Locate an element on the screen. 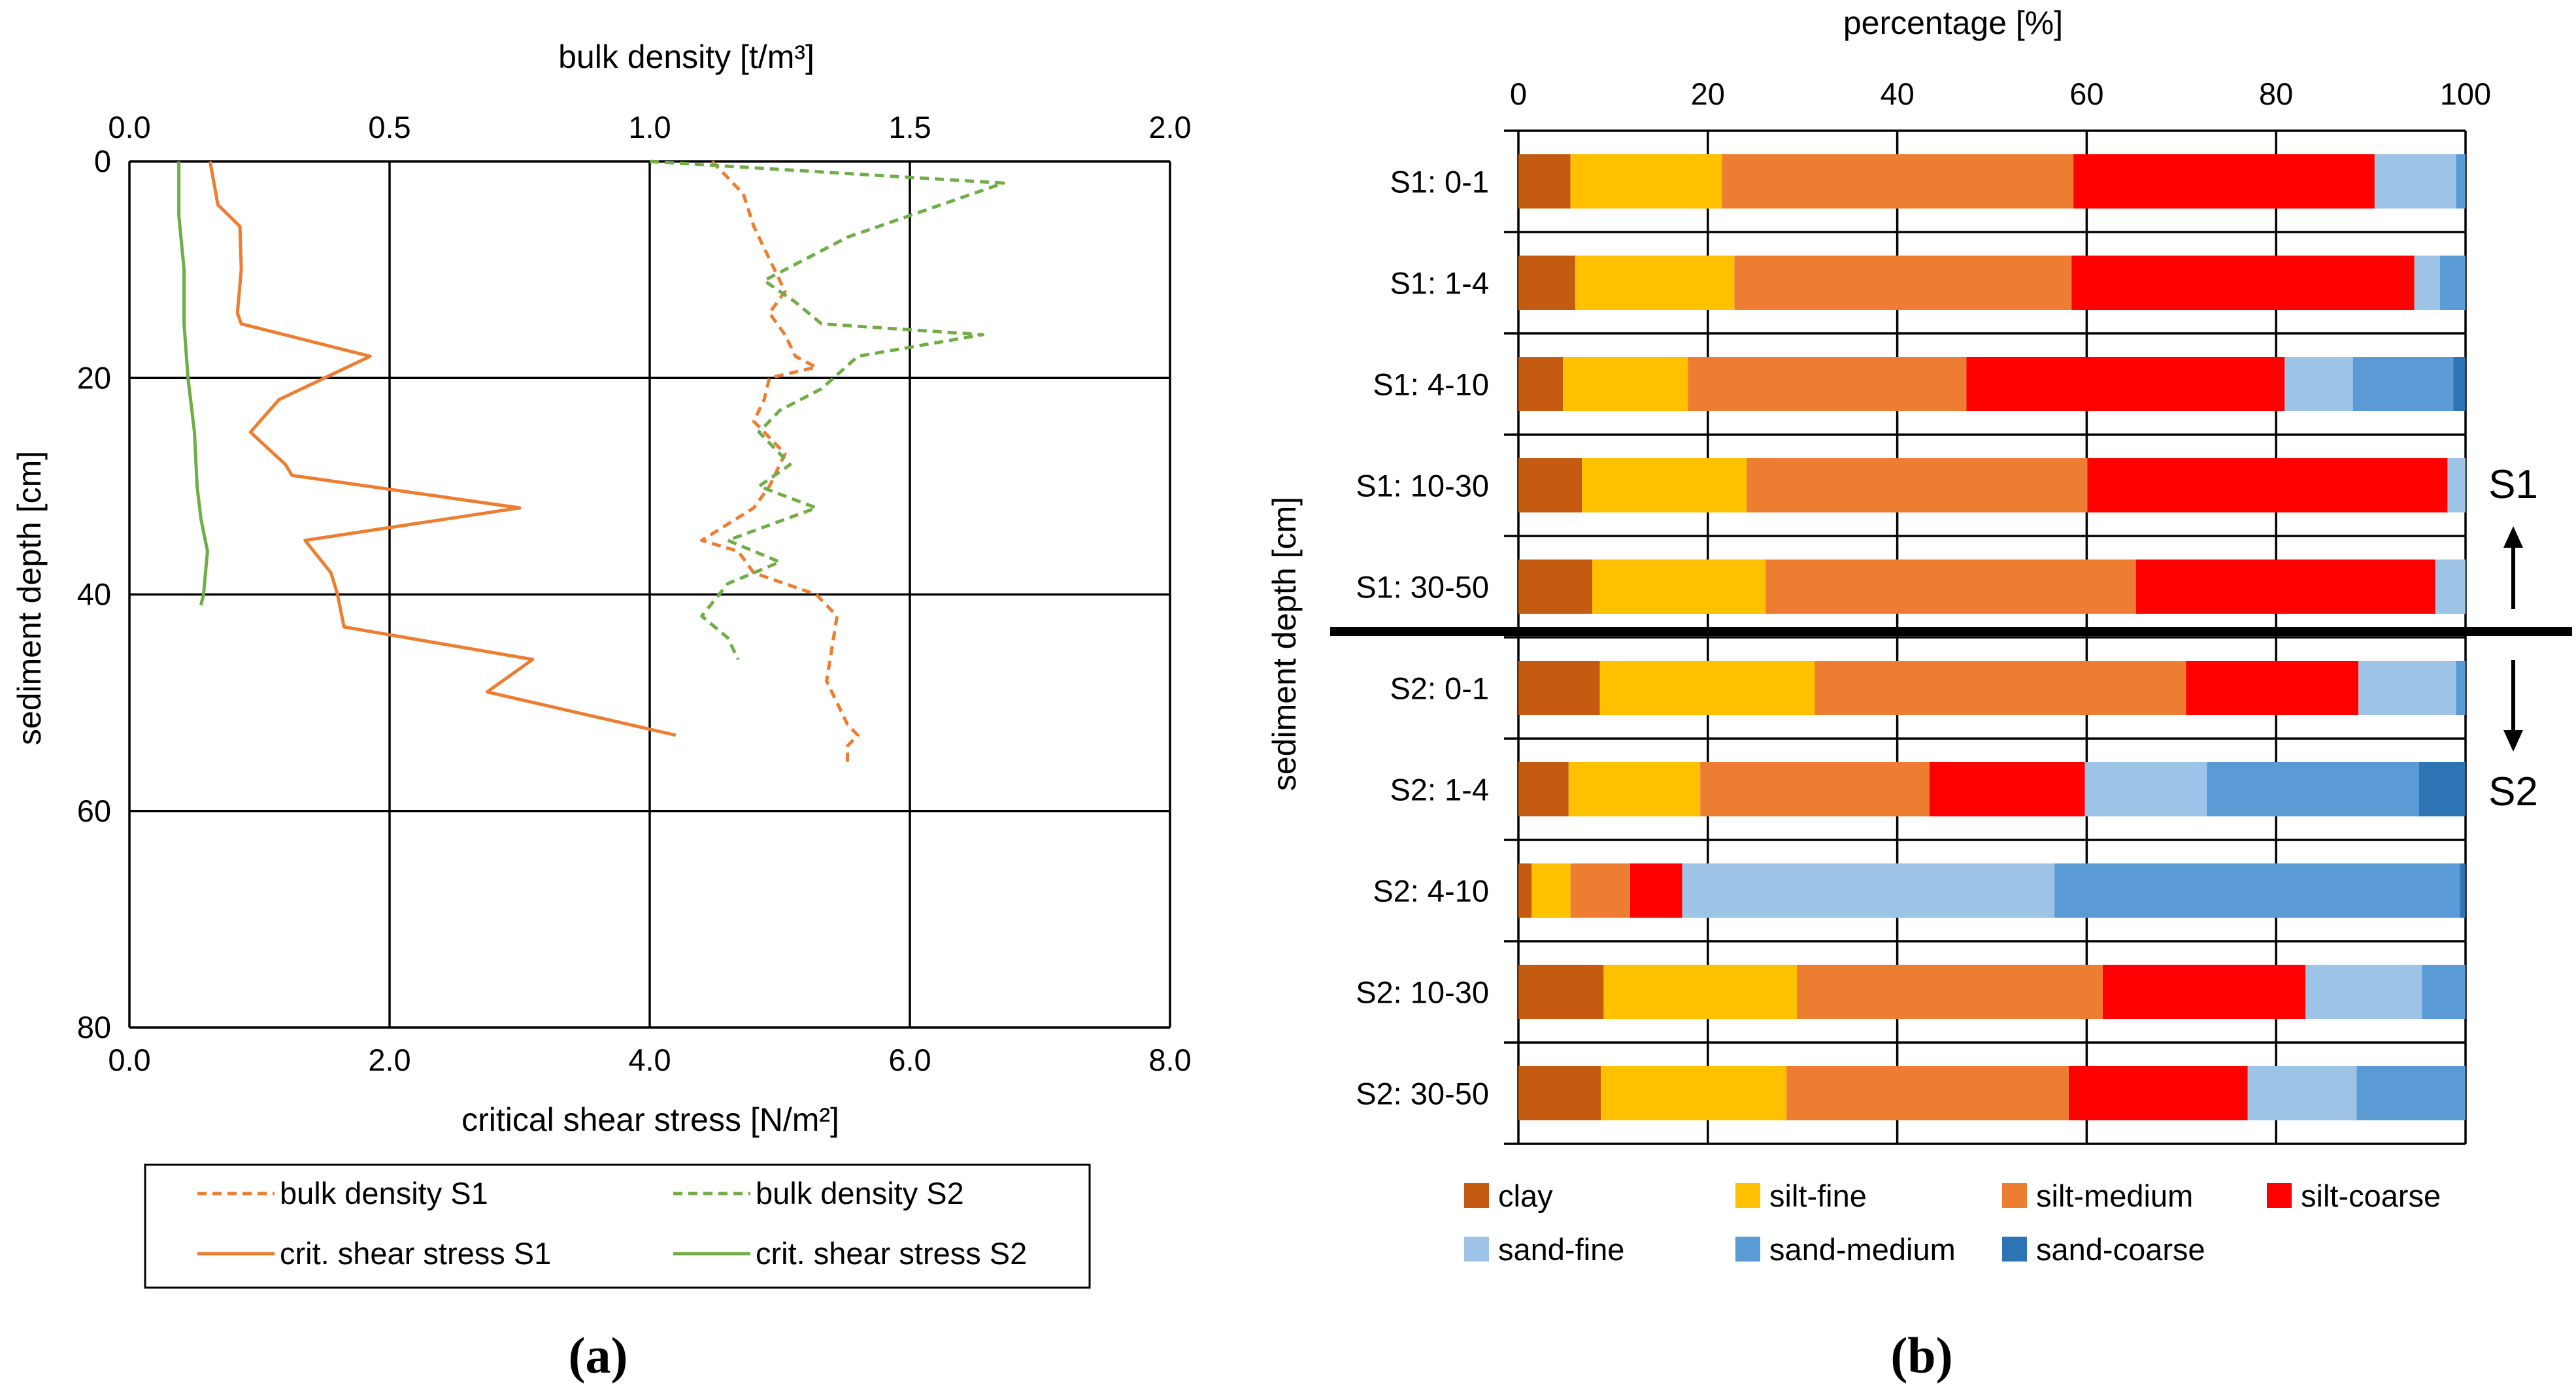 This screenshot has height=1387, width=2576. a-top-tick-label: 2.0 is located at coordinates (1170, 127).